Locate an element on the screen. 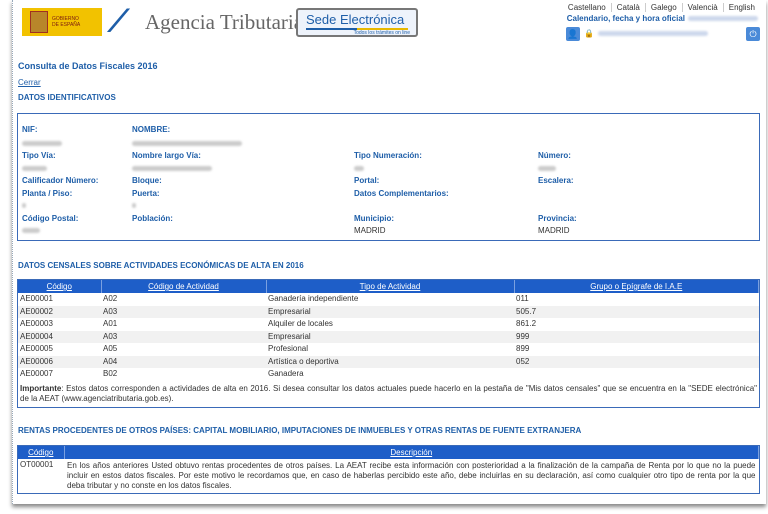  table-cell: 999 is located at coordinates (636, 336).